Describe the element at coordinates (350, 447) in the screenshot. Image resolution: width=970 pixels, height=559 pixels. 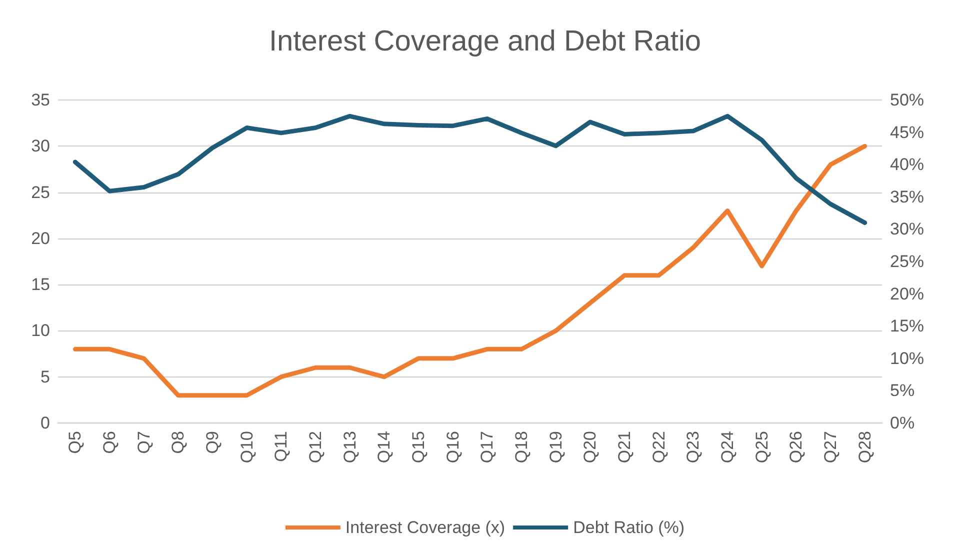
I see `x-tick-label: Q13` at that location.